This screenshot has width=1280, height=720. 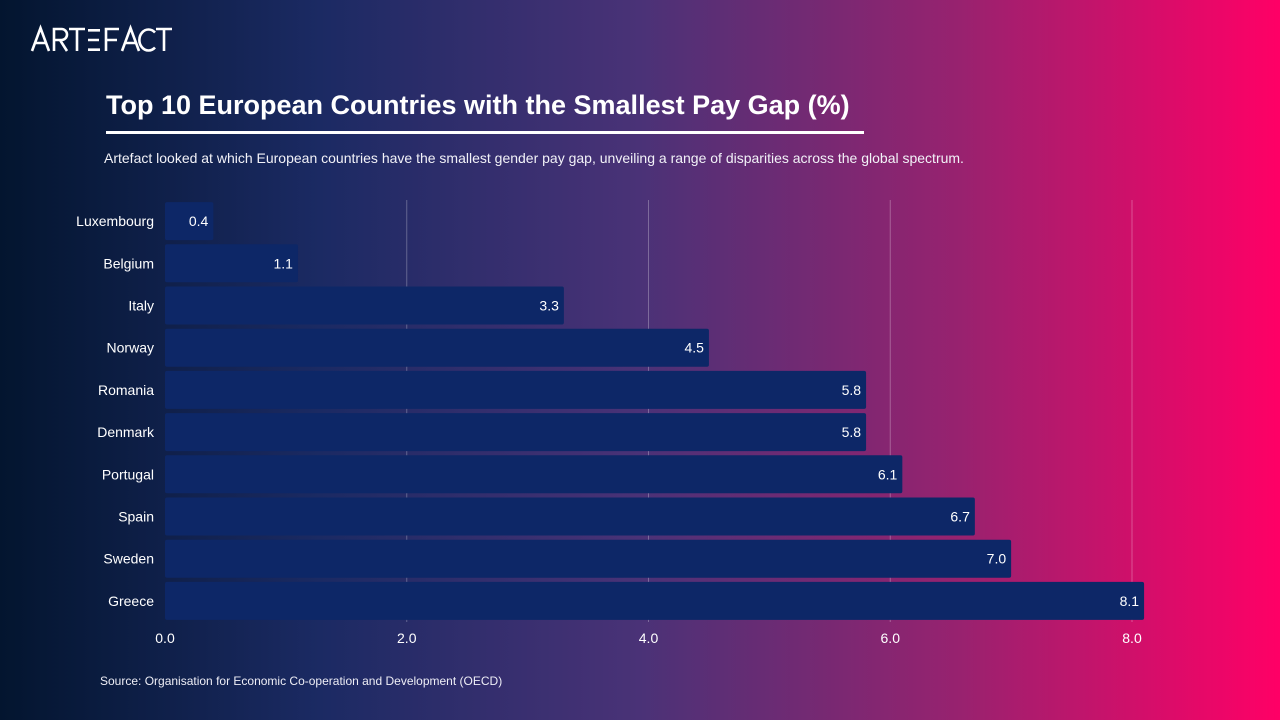 I want to click on value-label: 1.1, so click(x=283, y=263).